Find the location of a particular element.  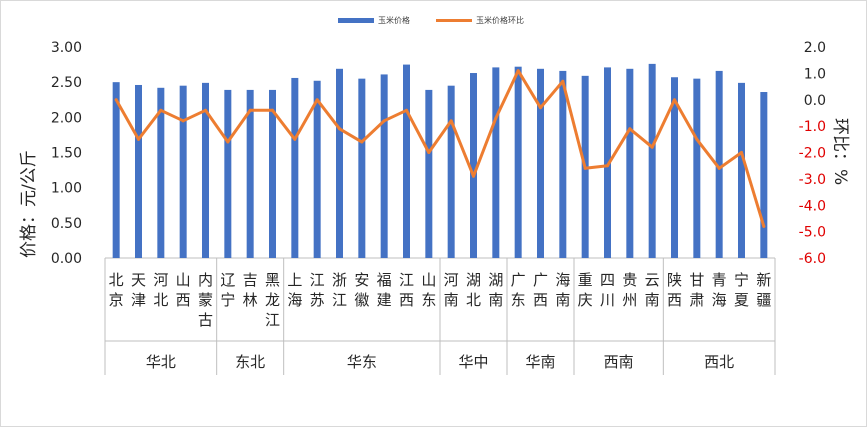

x-category-label: 州 is located at coordinates (629, 300).